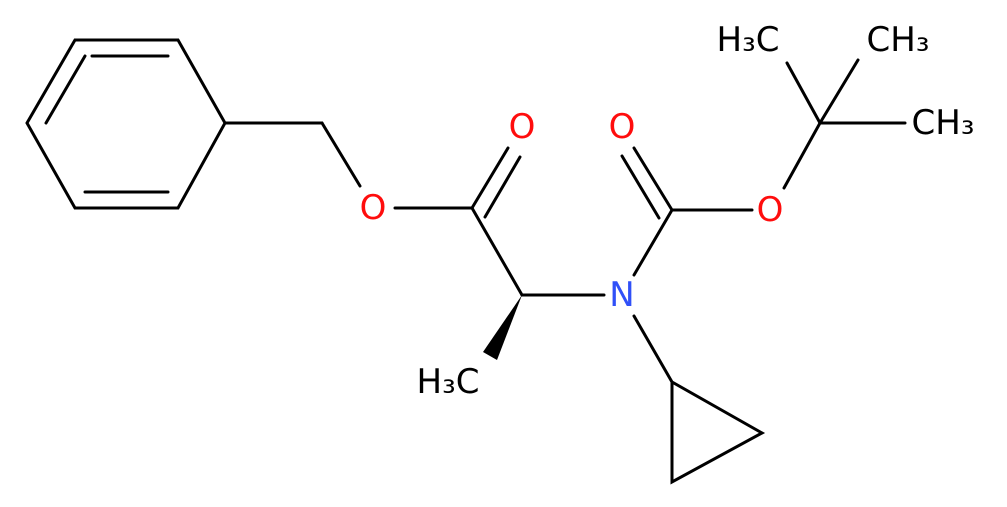 The height and width of the screenshot is (507, 1007). I want to click on cyclopropyl-ring, so click(718, 432).